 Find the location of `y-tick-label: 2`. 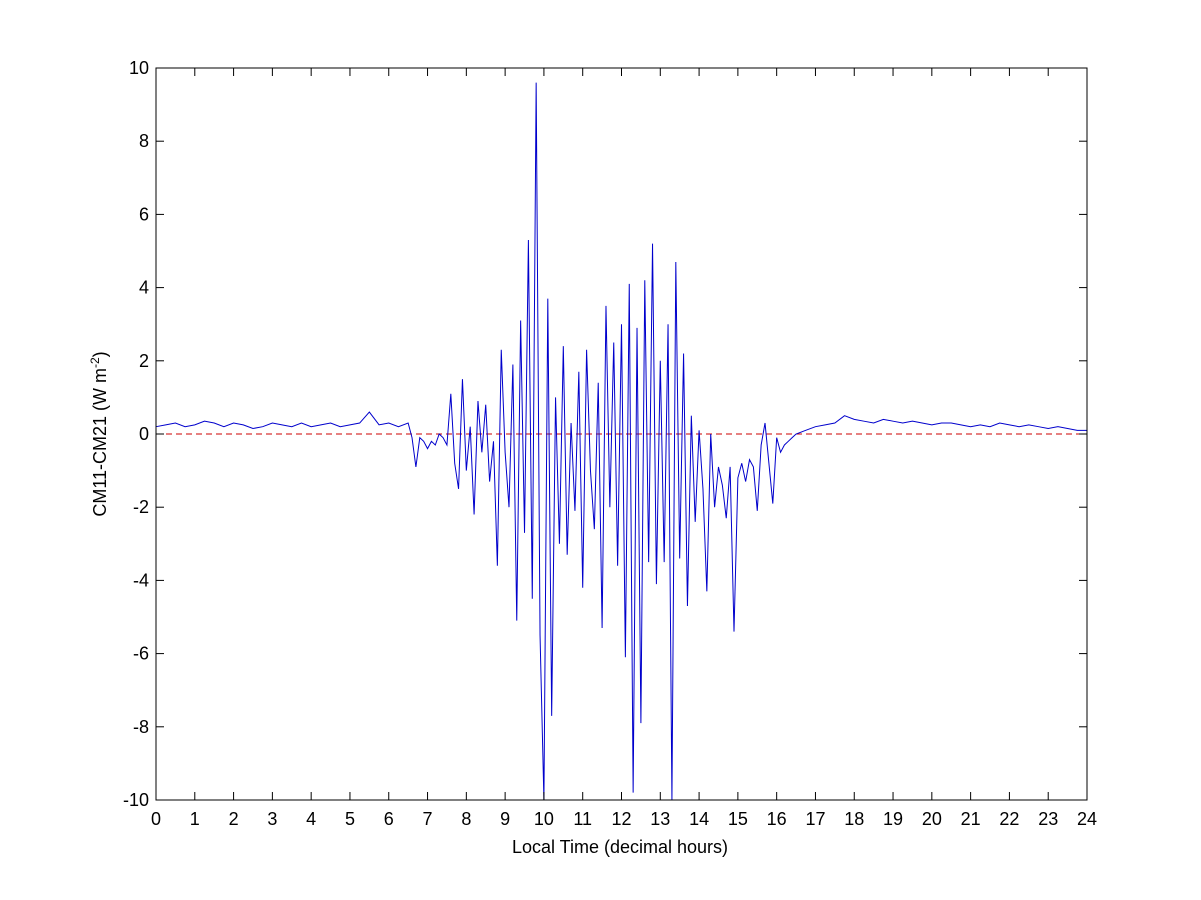

y-tick-label: 2 is located at coordinates (144, 361).